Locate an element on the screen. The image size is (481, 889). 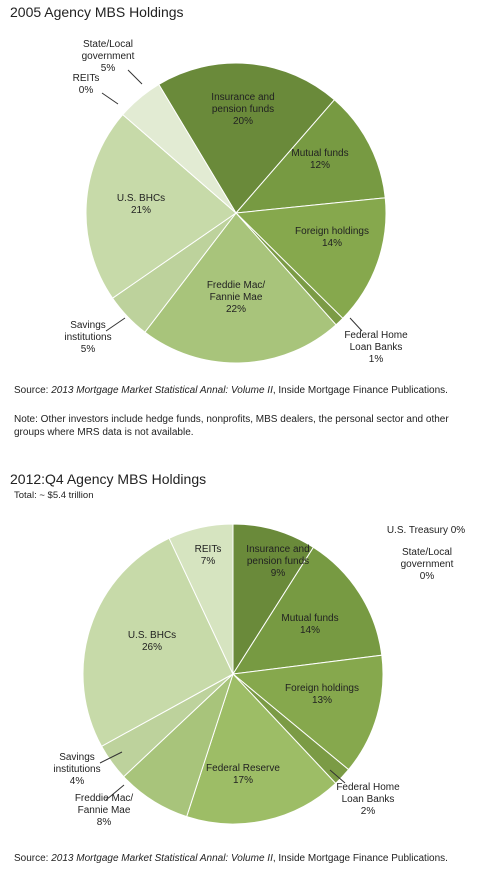
slice-label: Federal Reserve 17% is located at coordinates (243, 775).